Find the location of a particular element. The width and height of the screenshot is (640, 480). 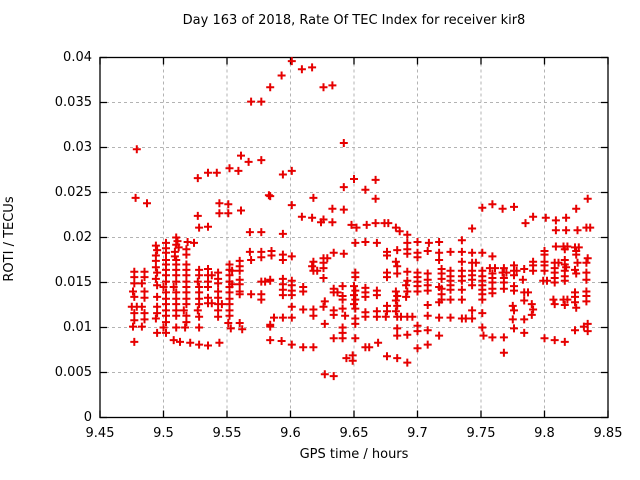

y-tick-label: 0.01 is located at coordinates (77, 327).